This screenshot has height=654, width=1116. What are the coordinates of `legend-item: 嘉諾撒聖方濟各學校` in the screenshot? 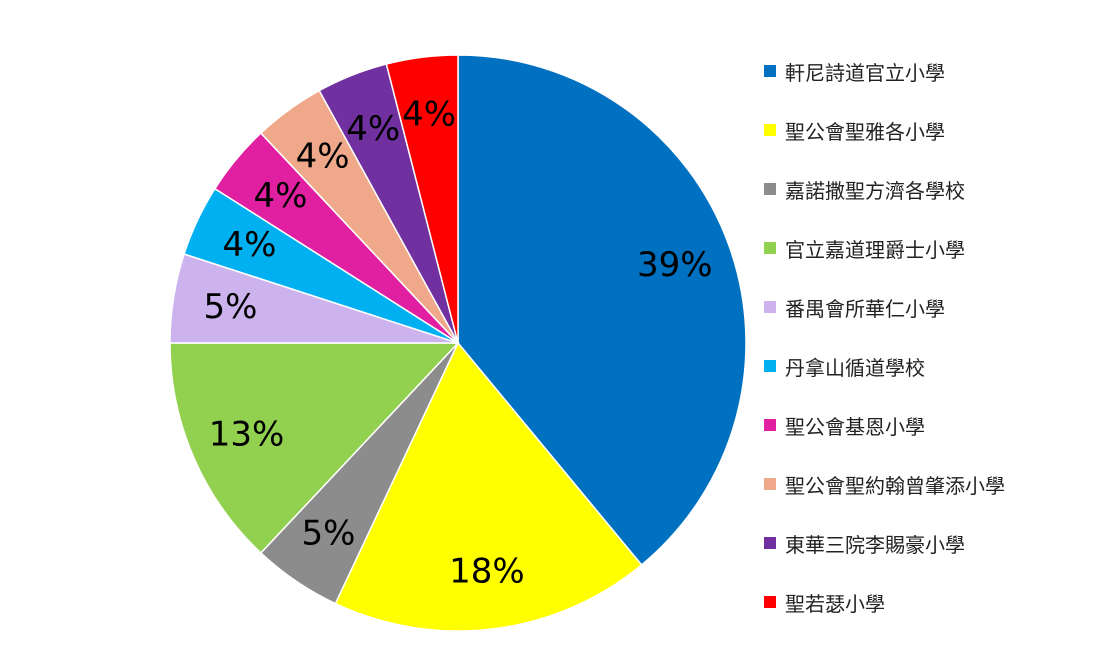 It's located at (864, 189).